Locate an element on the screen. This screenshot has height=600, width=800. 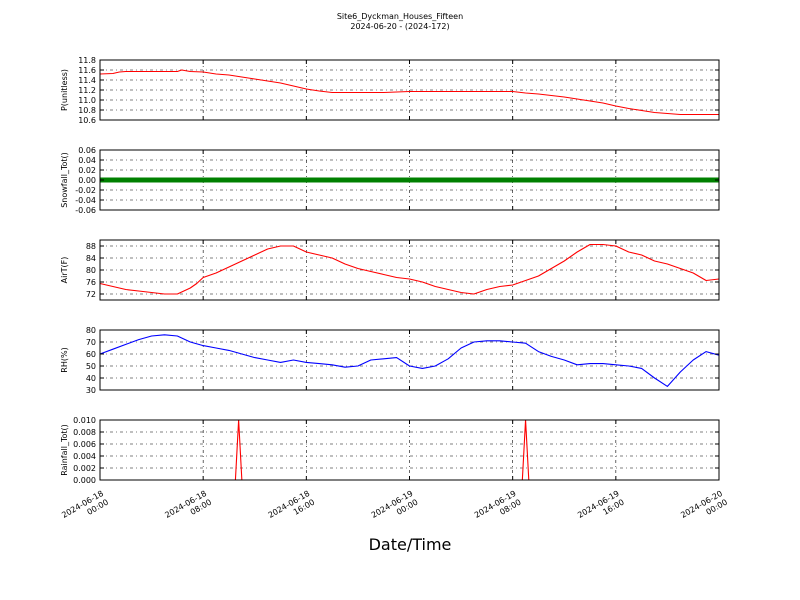
y-tick-label: 50 is located at coordinates (91, 366).